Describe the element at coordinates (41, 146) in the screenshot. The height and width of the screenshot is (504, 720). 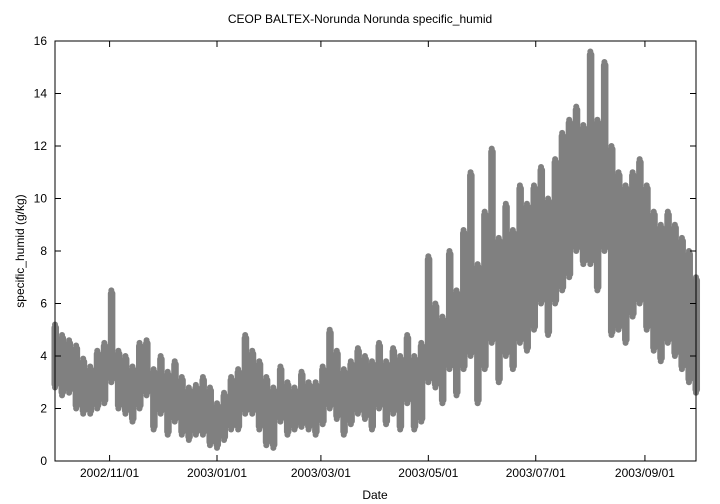
I see `y-tick-label: 12` at that location.